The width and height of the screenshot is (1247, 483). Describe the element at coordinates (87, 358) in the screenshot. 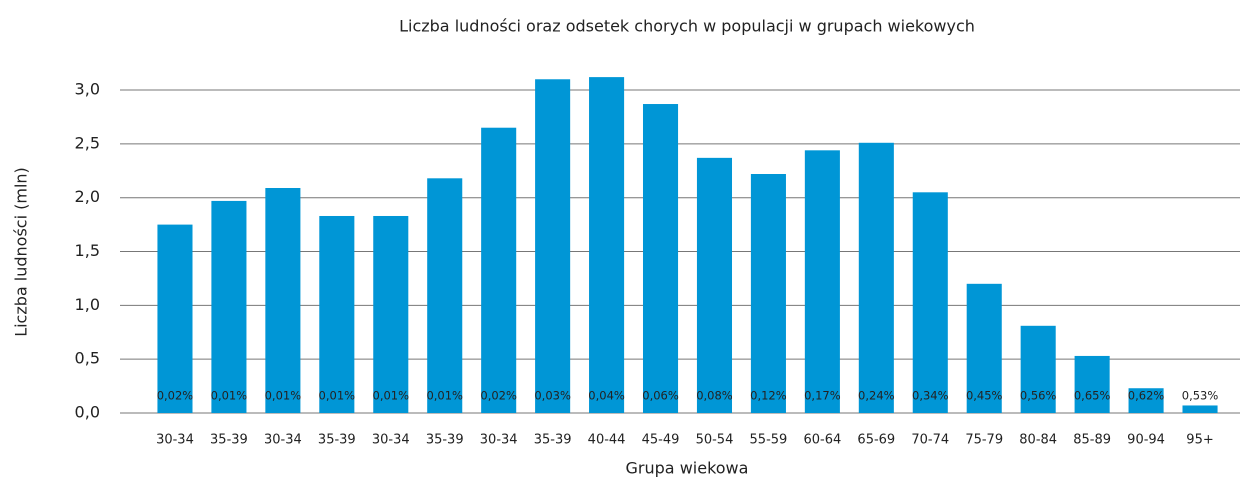

I see `y-tick-label: 0,5` at that location.